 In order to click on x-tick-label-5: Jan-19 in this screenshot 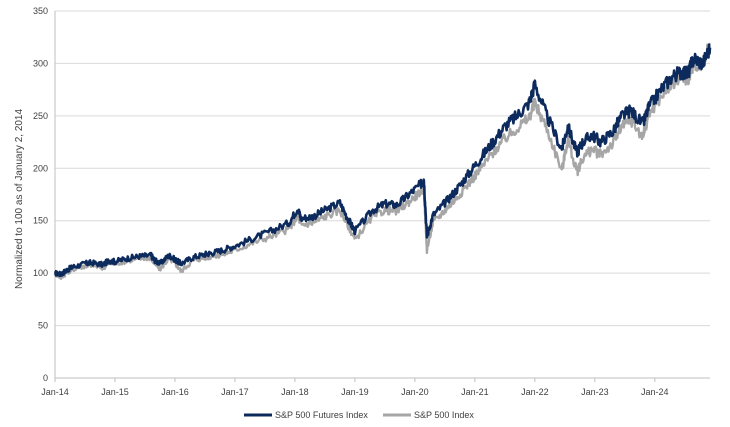, I will do `click(355, 392)`.